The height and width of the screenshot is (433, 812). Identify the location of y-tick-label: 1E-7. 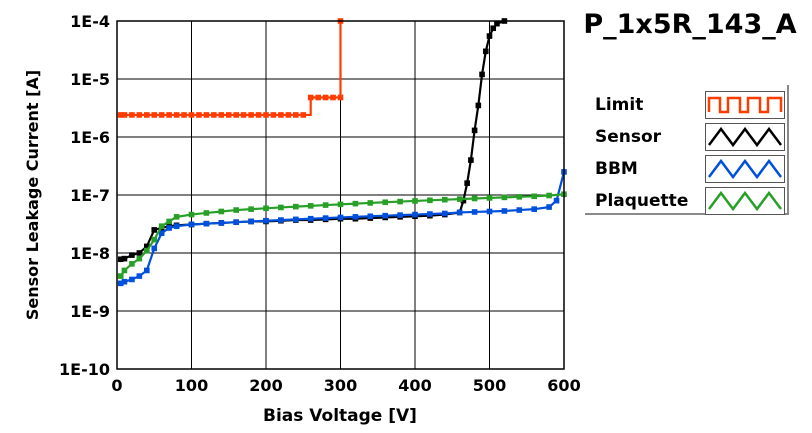
(90, 195).